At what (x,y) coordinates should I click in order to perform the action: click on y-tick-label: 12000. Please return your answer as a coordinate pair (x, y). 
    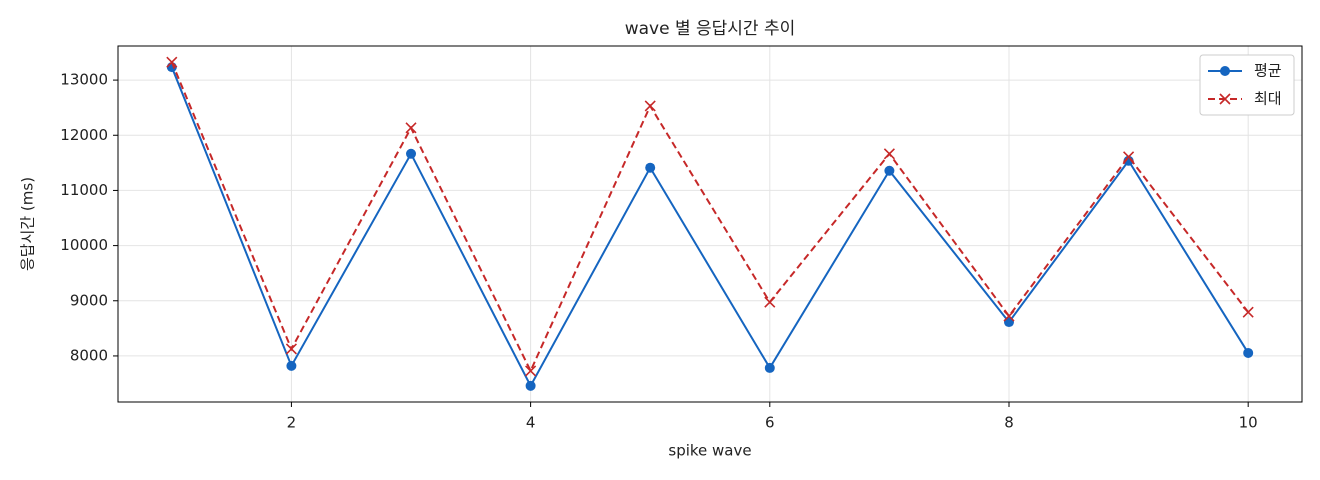
    Looking at the image, I should click on (84, 135).